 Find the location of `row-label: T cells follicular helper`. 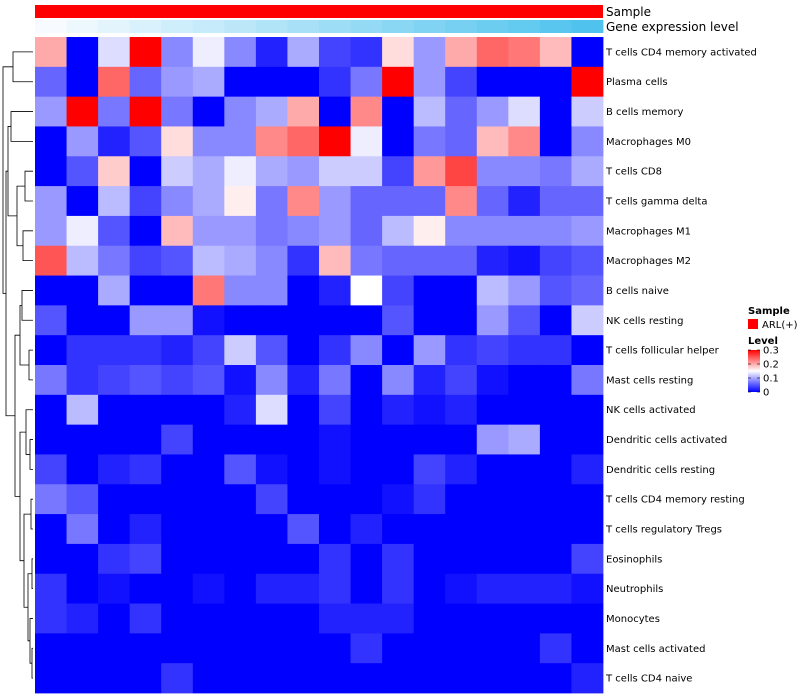

row-label: T cells follicular helper is located at coordinates (662, 351).